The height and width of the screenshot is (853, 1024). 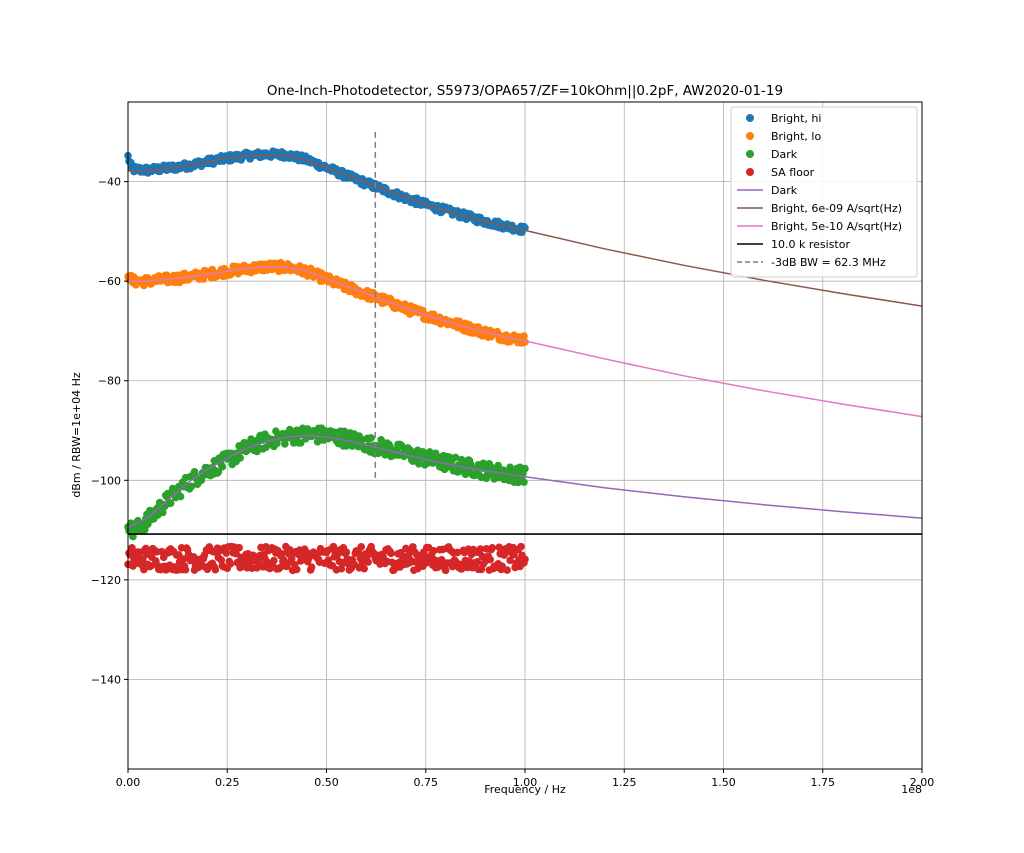 I want to click on x-tick-label: 0.00, so click(x=128, y=782).